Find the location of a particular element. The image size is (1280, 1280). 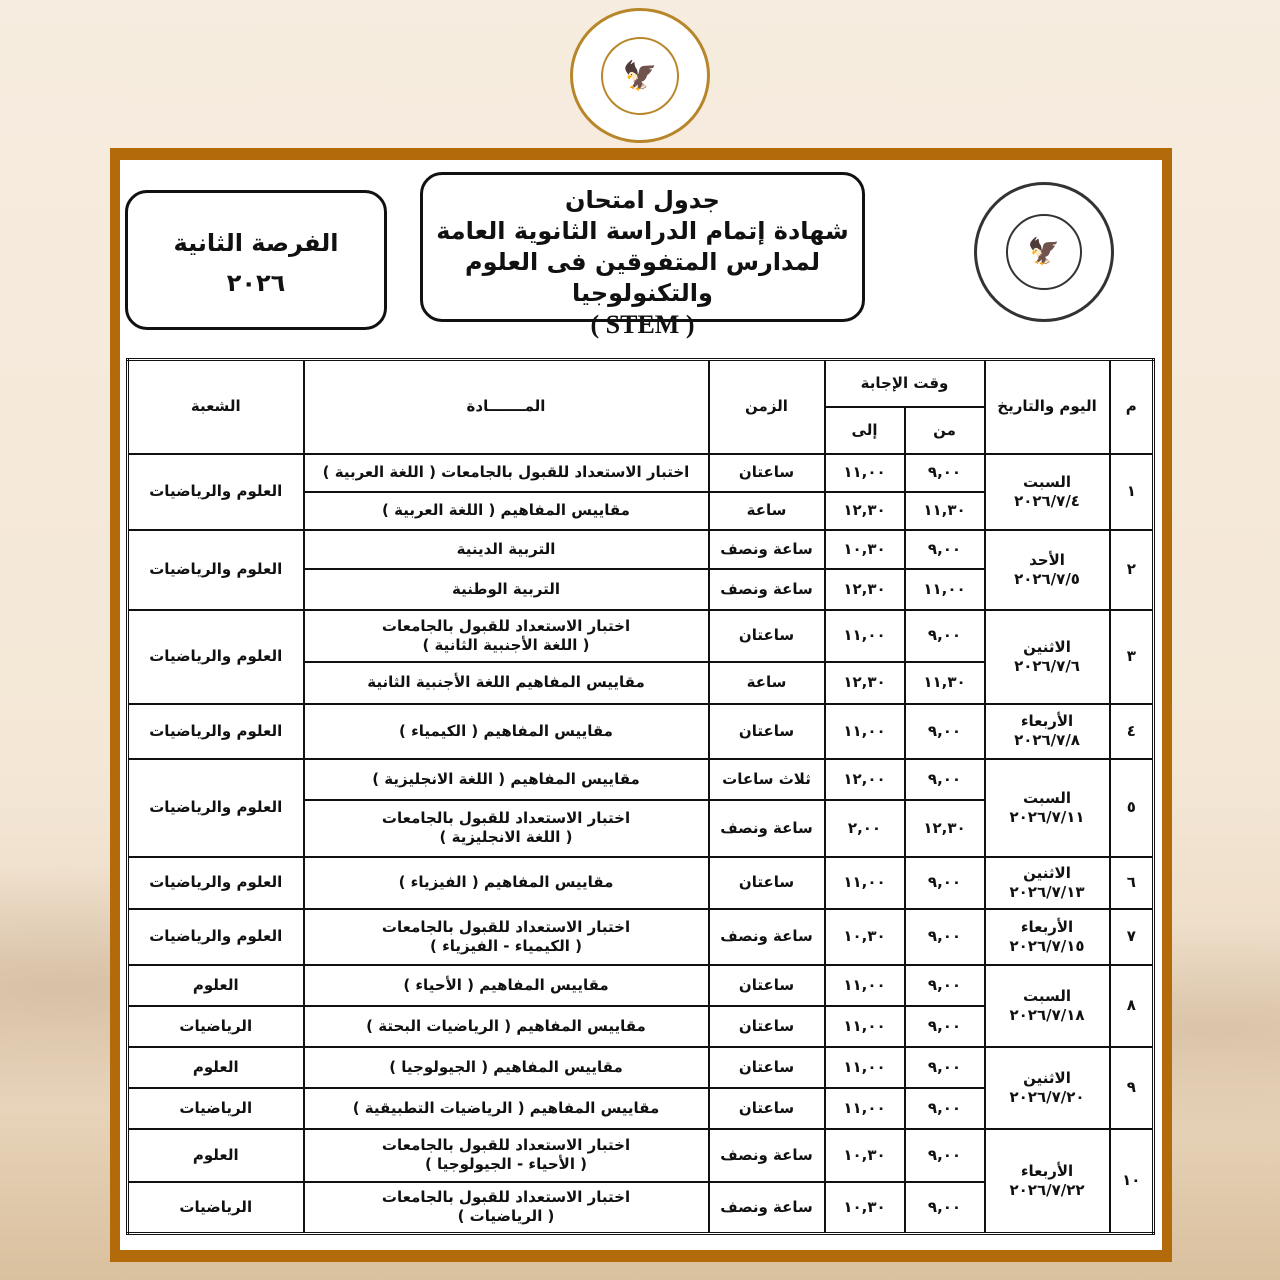

subject-line: مقاييس المفاهيم ( اللغة العربية ) is located at coordinates (506, 510).